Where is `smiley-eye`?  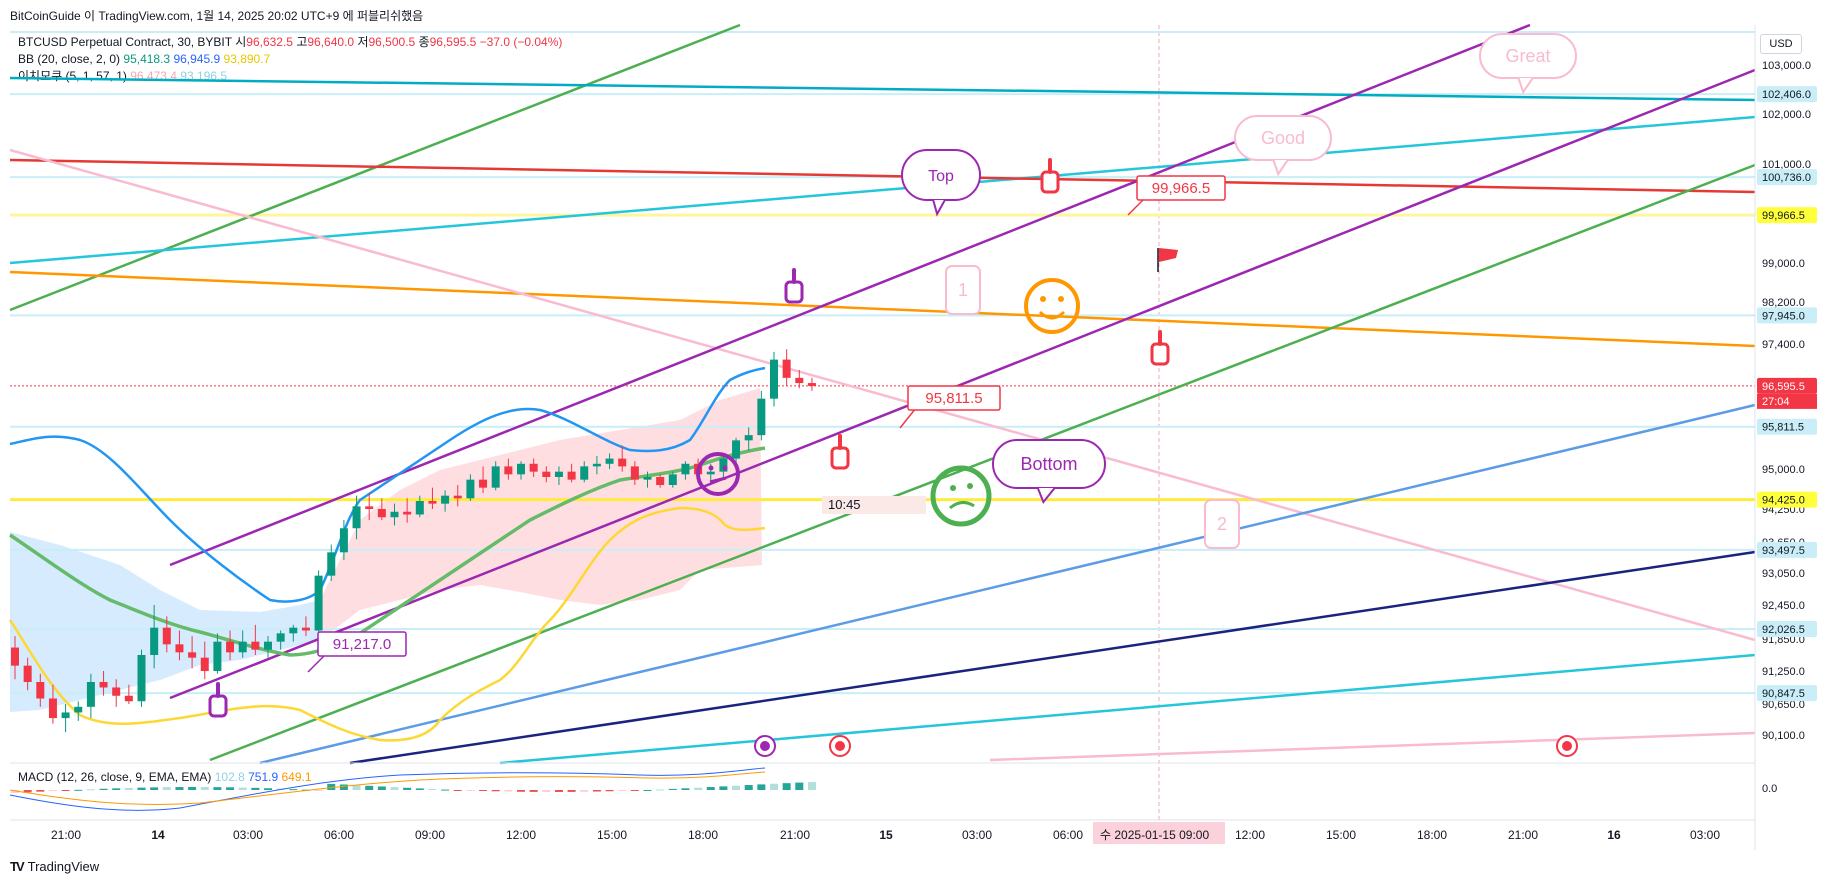
smiley-eye is located at coordinates (1043, 299).